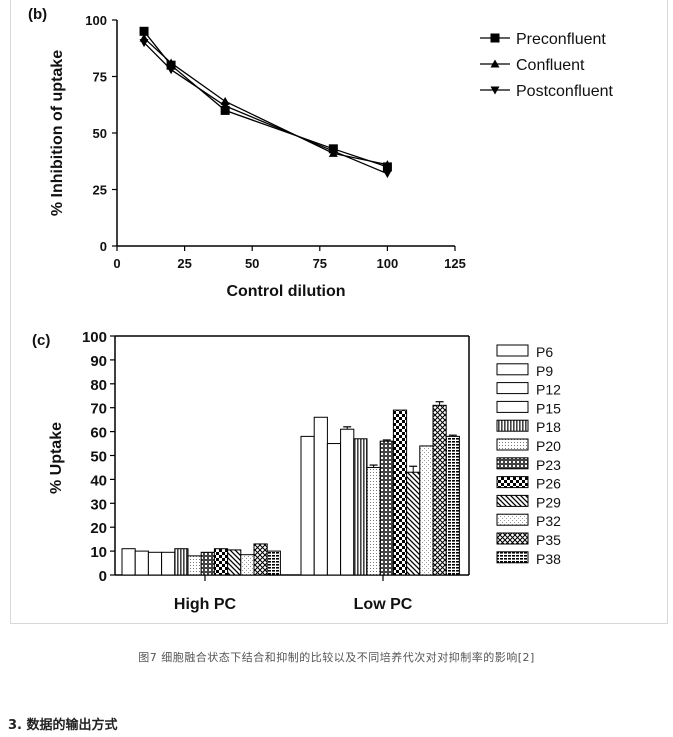 This screenshot has width=673, height=737. What do you see at coordinates (455, 263) in the screenshot?
I see `b-x-tick-label: 125` at bounding box center [455, 263].